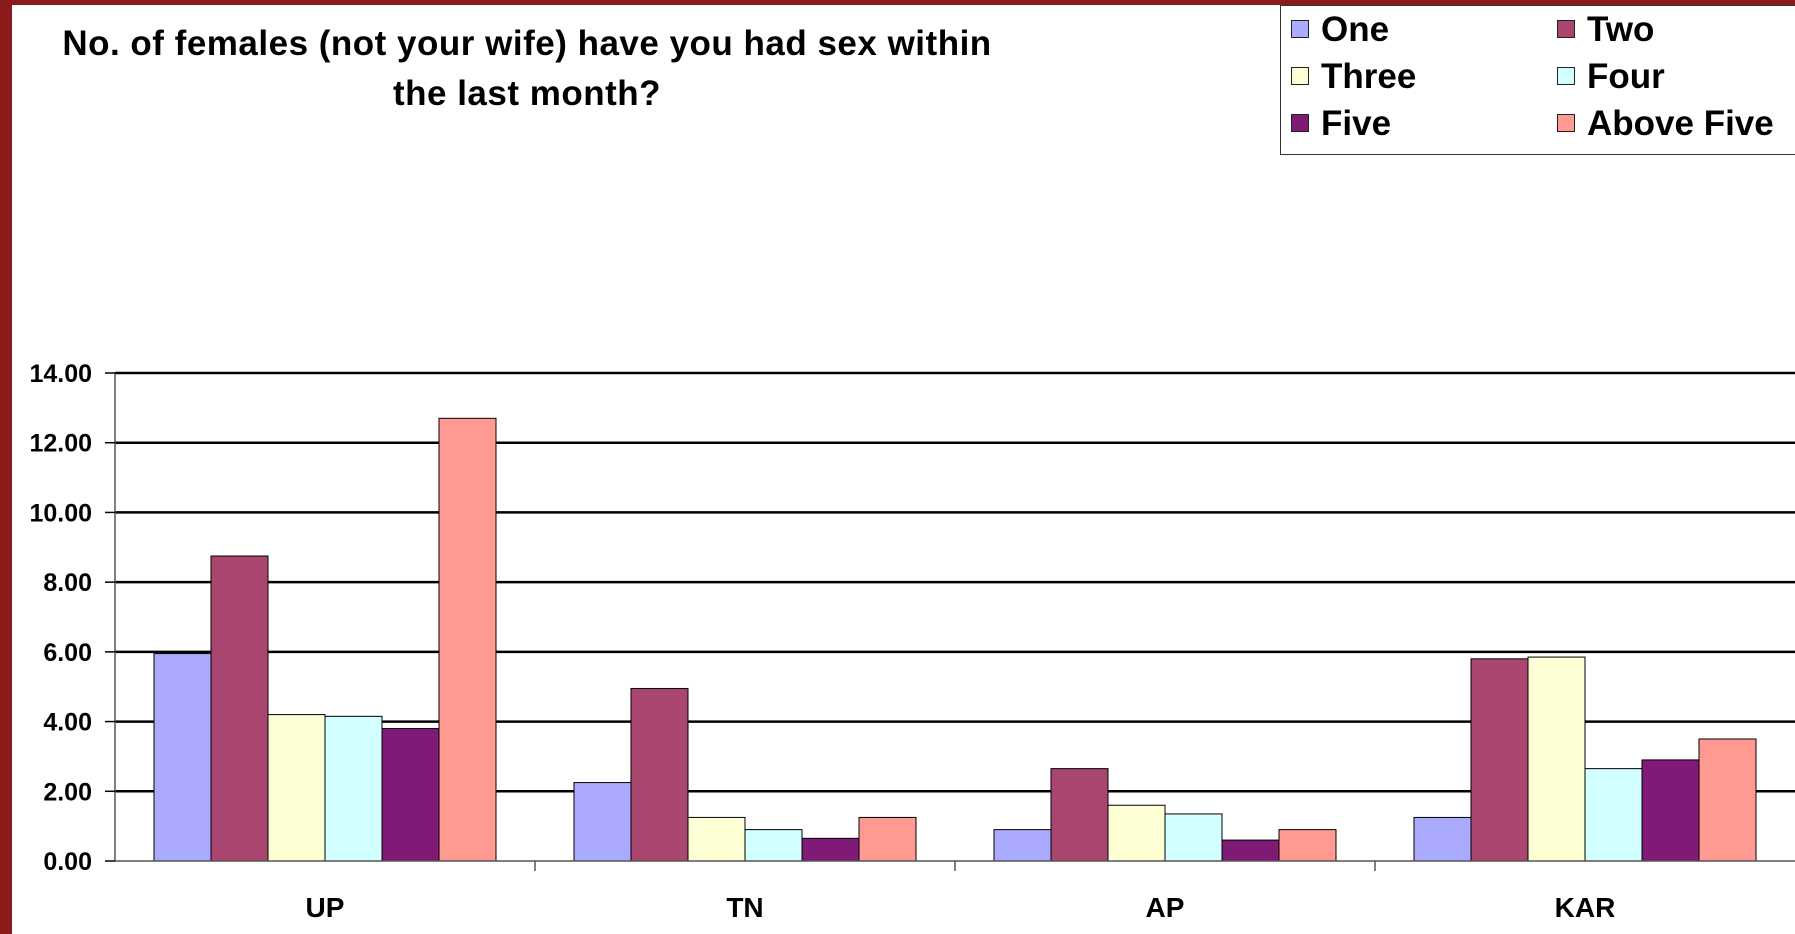 The image size is (1795, 934). What do you see at coordinates (1537, 80) in the screenshot?
I see `legend: One Two Three Four Five Above Five` at bounding box center [1537, 80].